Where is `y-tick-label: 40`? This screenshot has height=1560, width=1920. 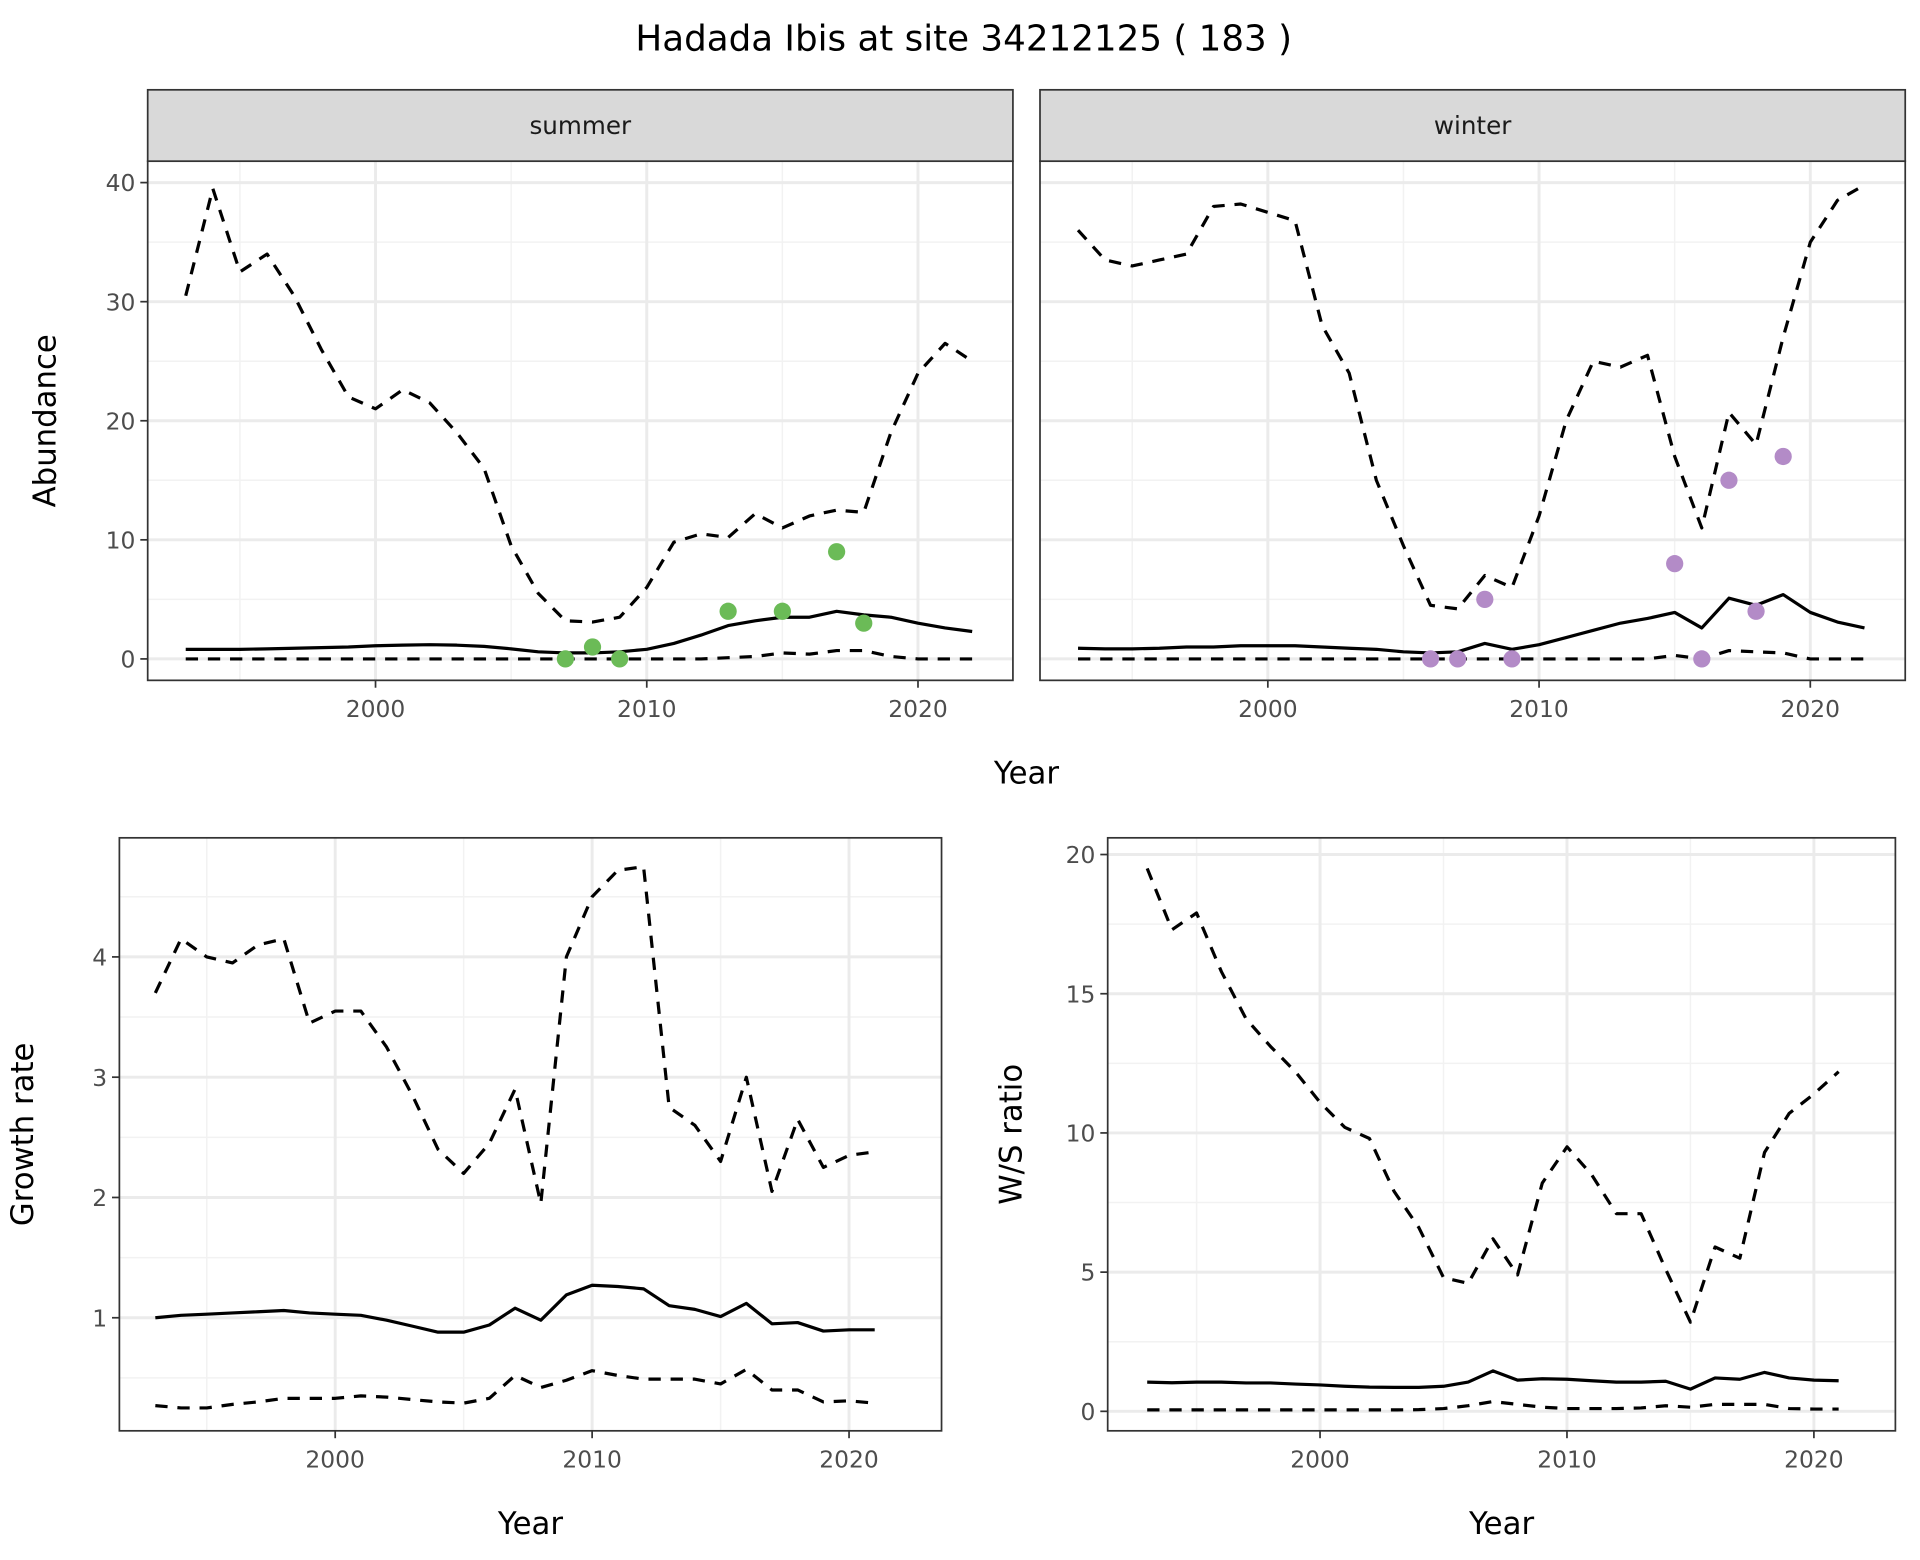 y-tick-label: 40 is located at coordinates (121, 183).